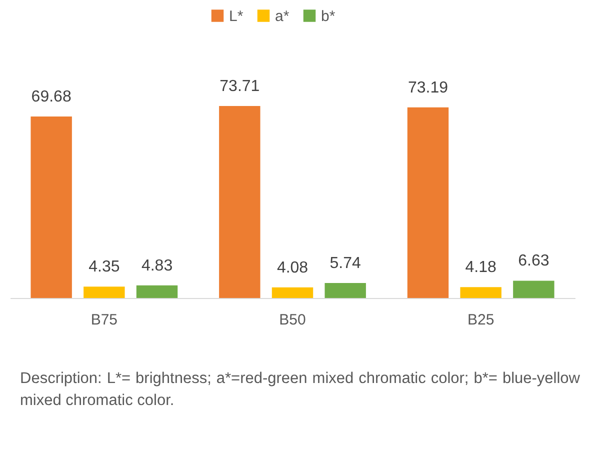  What do you see at coordinates (480, 320) in the screenshot?
I see `x-tick-label: B25` at bounding box center [480, 320].